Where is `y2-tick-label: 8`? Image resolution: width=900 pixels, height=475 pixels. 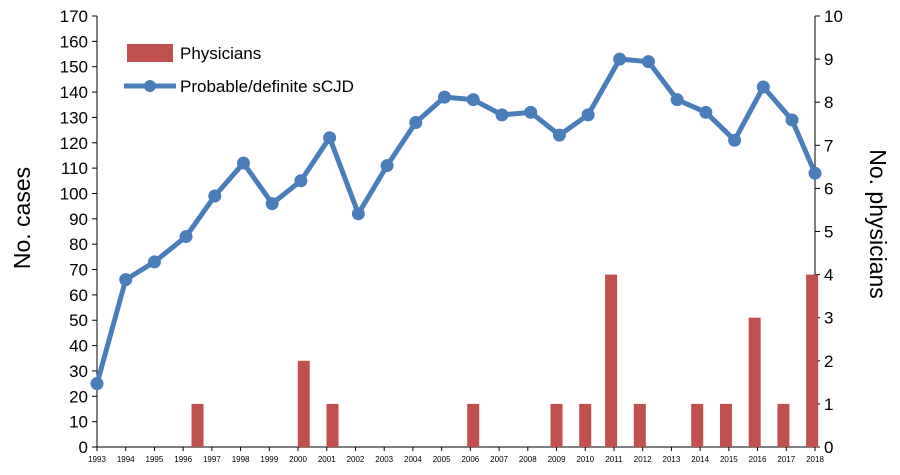
y2-tick-label: 8 is located at coordinates (828, 102).